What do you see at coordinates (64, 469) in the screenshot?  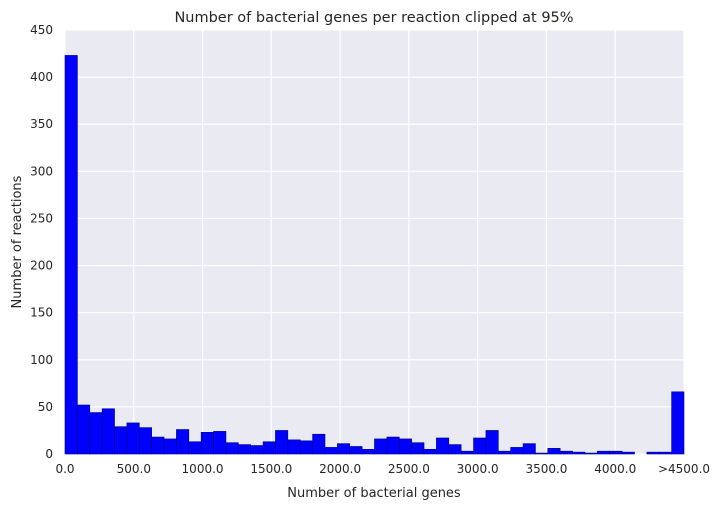 I see `x-tick-label: 0.0` at bounding box center [64, 469].